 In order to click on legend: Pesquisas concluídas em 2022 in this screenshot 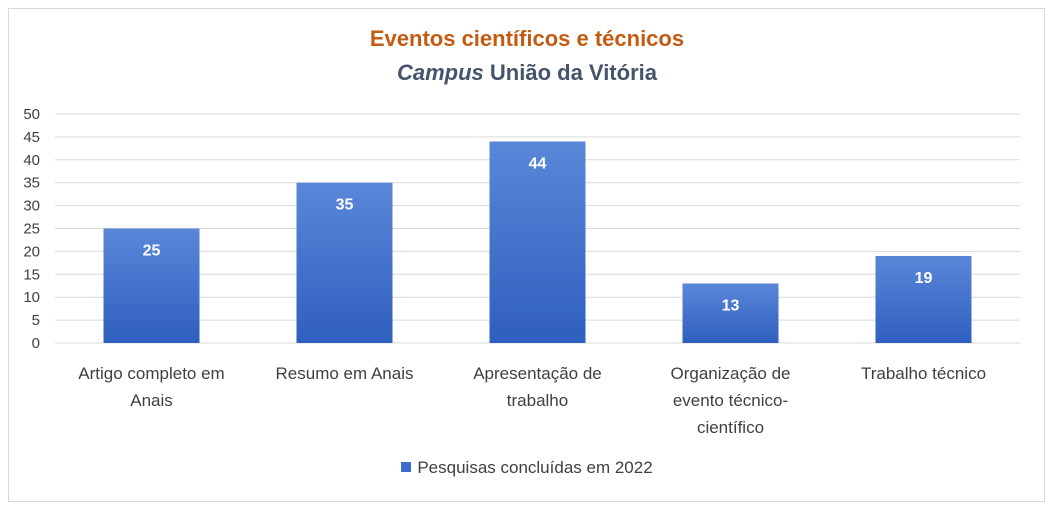, I will do `click(527, 468)`.